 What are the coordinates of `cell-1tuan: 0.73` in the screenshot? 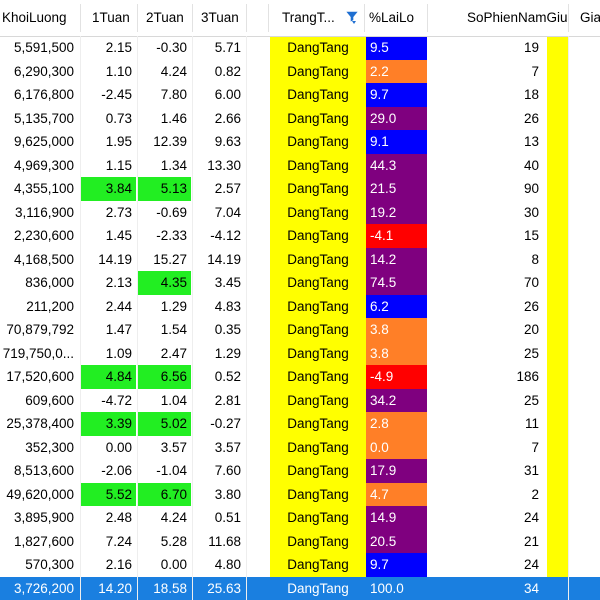 It's located at (118, 118).